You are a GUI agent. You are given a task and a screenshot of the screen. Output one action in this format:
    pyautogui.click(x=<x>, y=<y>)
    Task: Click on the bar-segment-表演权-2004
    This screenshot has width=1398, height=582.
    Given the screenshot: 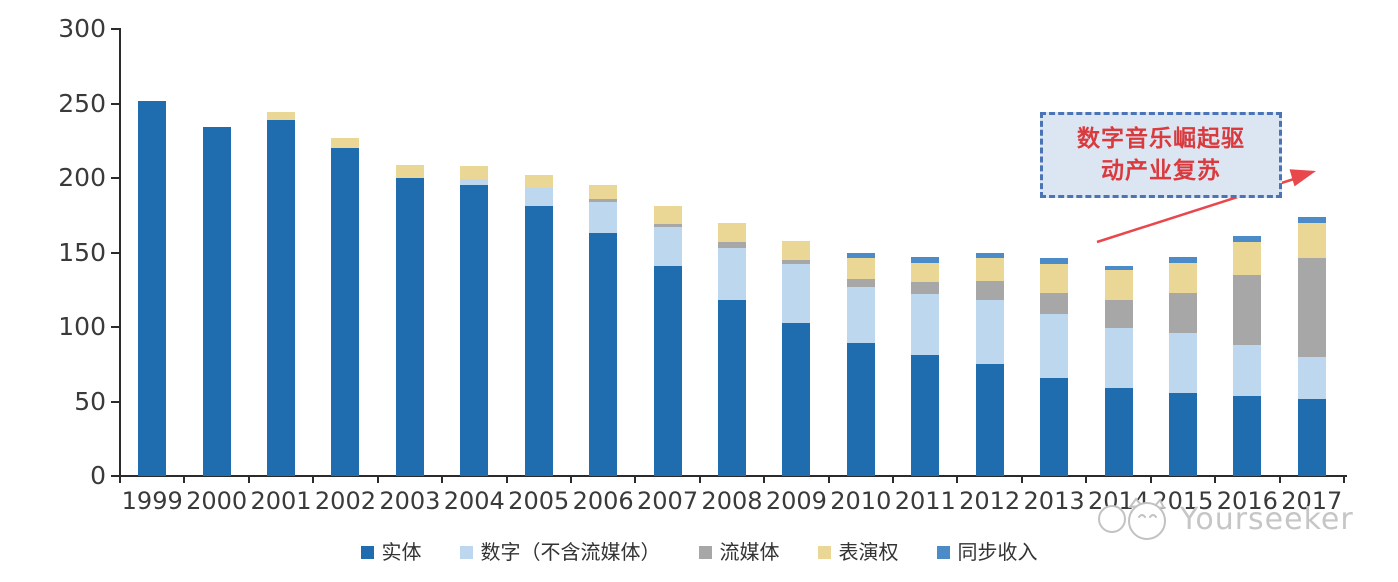 What is the action you would take?
    pyautogui.click(x=474, y=173)
    